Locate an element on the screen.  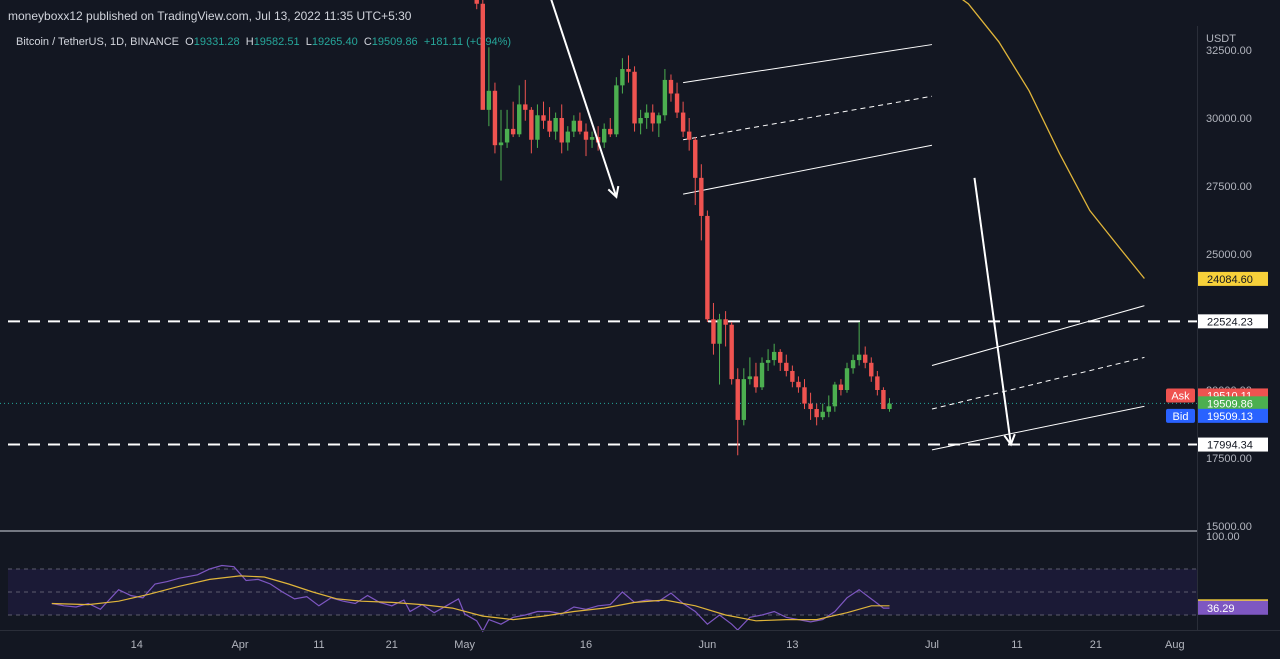
ma-value-label-bg is located at coordinates (1233, 278).